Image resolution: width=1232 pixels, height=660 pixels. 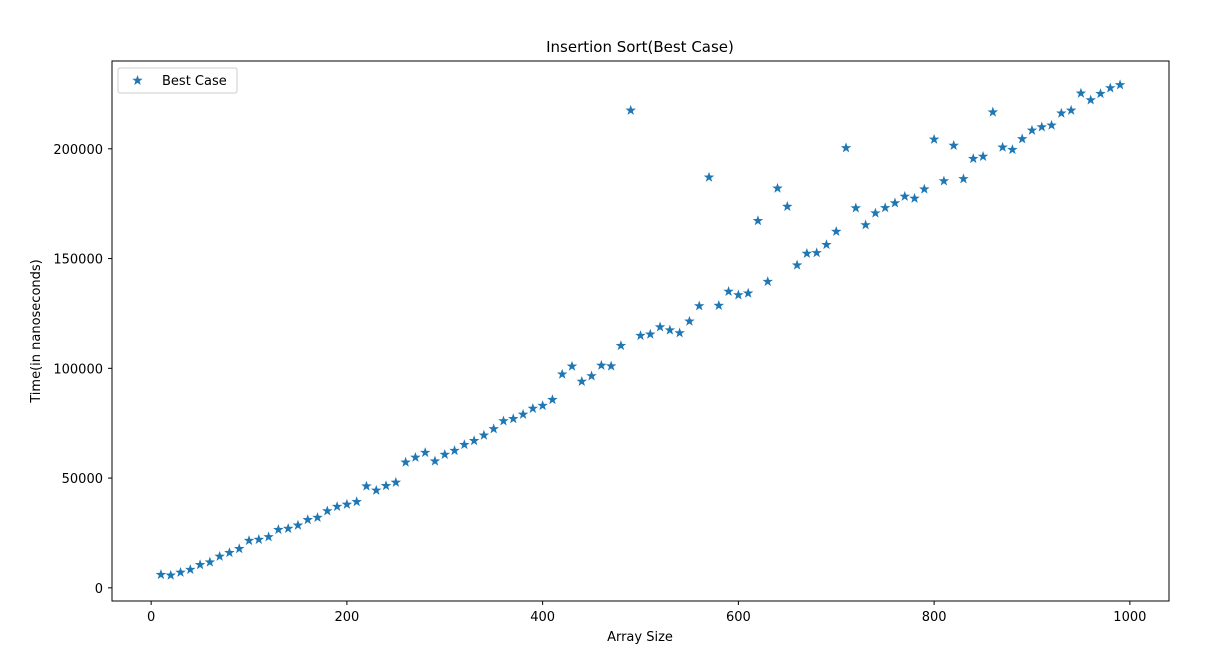 I want to click on x-tick-label: 400, so click(x=542, y=617).